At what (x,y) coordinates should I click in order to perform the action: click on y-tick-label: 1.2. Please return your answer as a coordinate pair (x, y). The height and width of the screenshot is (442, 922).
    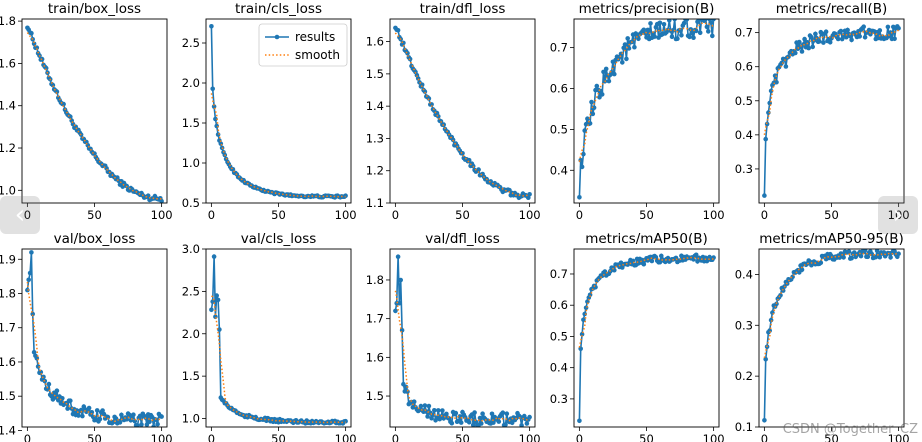
    Looking at the image, I should click on (375, 171).